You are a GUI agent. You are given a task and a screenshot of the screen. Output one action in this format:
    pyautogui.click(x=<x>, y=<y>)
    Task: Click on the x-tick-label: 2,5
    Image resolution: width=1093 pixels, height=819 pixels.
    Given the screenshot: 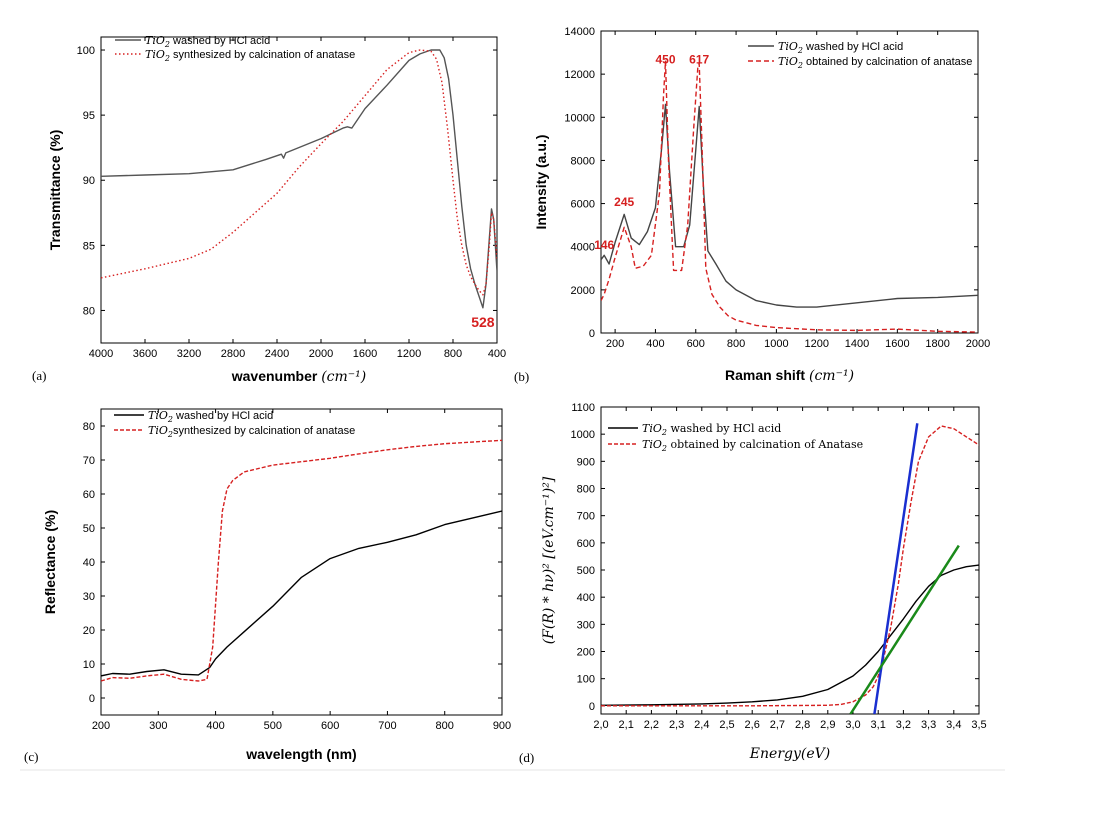 What is the action you would take?
    pyautogui.click(x=726, y=725)
    